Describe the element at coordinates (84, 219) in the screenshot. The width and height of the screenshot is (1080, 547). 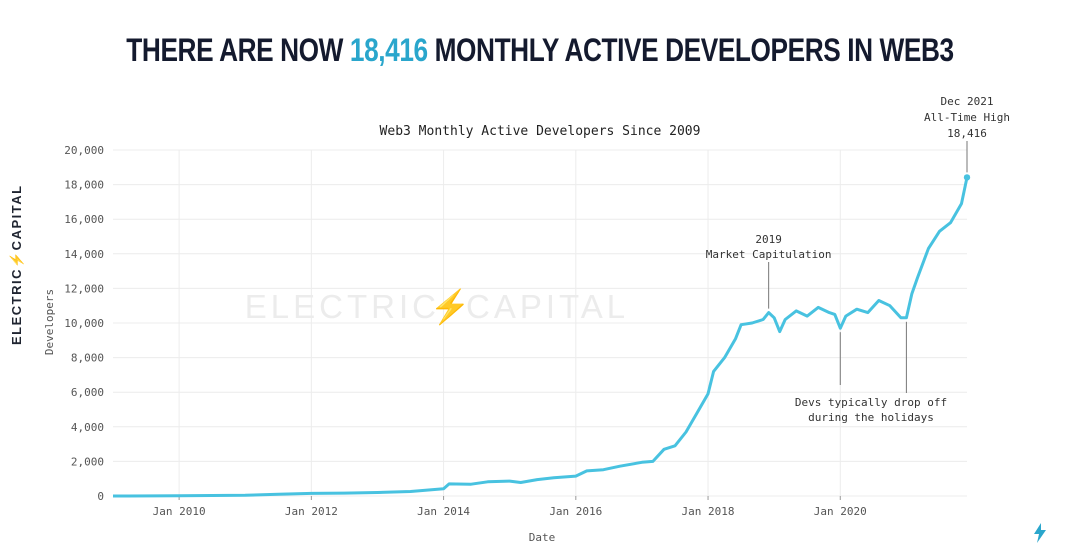
I see `y-tick-label: 16,000` at that location.